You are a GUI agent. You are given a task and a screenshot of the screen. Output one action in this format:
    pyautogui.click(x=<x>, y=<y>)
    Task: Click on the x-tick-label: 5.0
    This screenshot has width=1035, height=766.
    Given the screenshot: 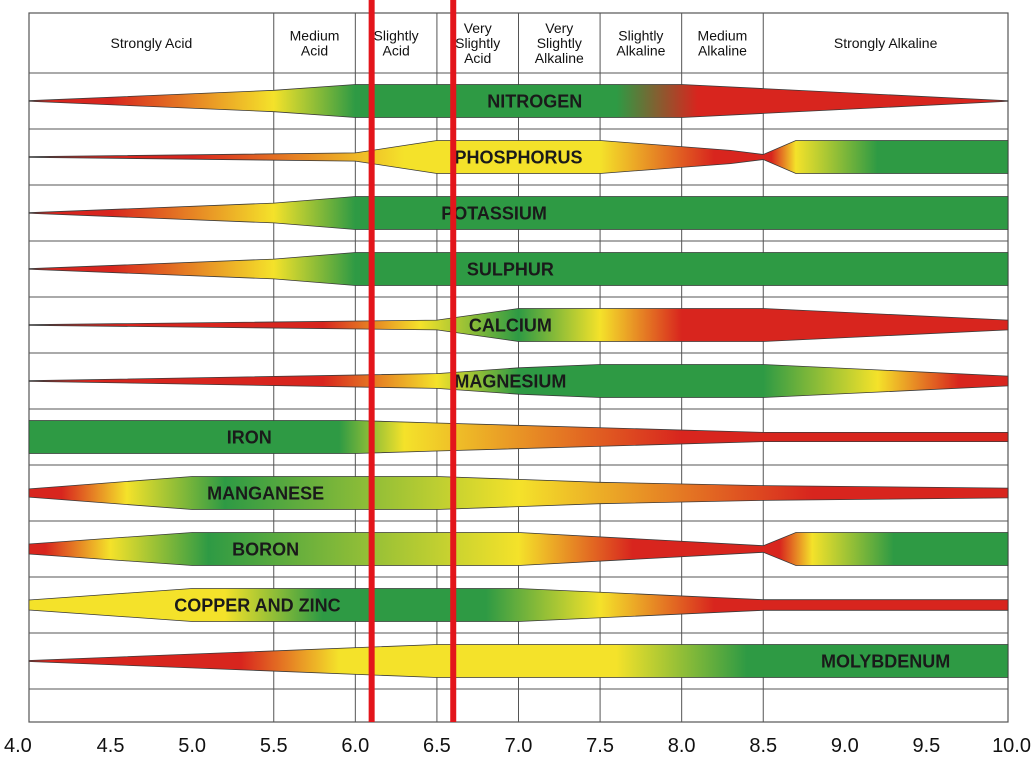 What is the action you would take?
    pyautogui.click(x=192, y=746)
    